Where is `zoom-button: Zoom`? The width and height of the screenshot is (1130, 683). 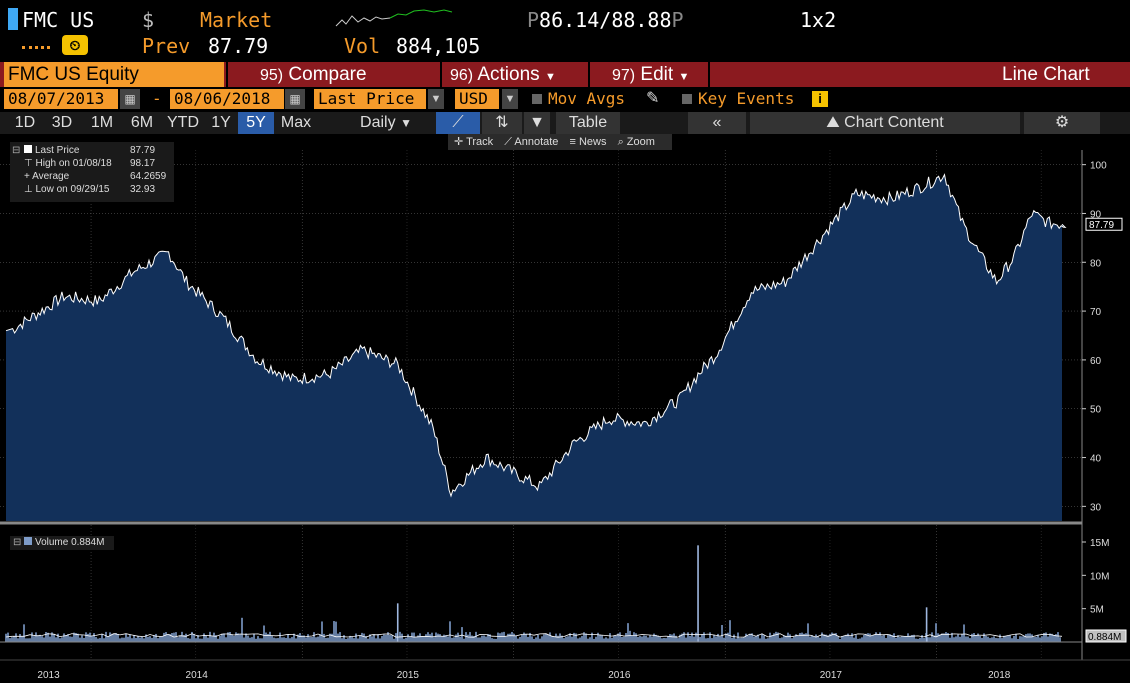 zoom-button: Zoom is located at coordinates (640, 142).